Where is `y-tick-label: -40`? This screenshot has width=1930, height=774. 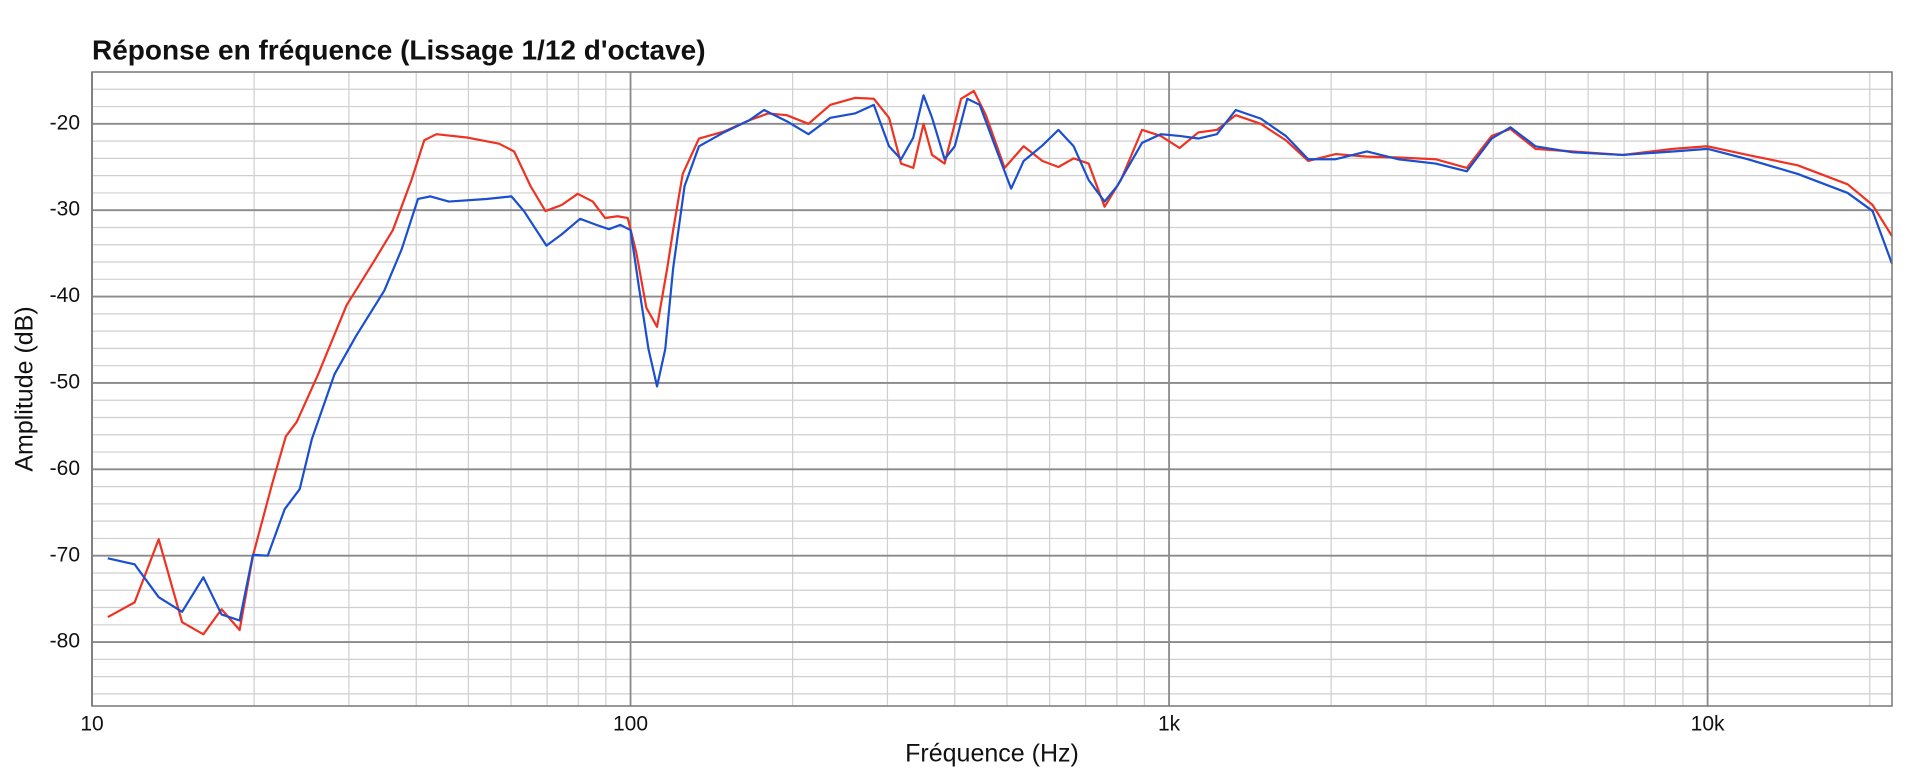
y-tick-label: -40 is located at coordinates (65, 295).